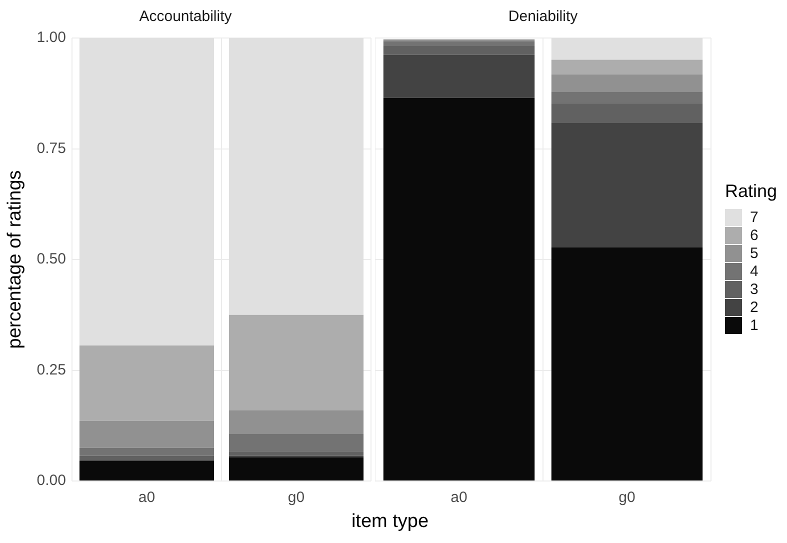  I want to click on chart-title: Accountability, so click(185, 17).